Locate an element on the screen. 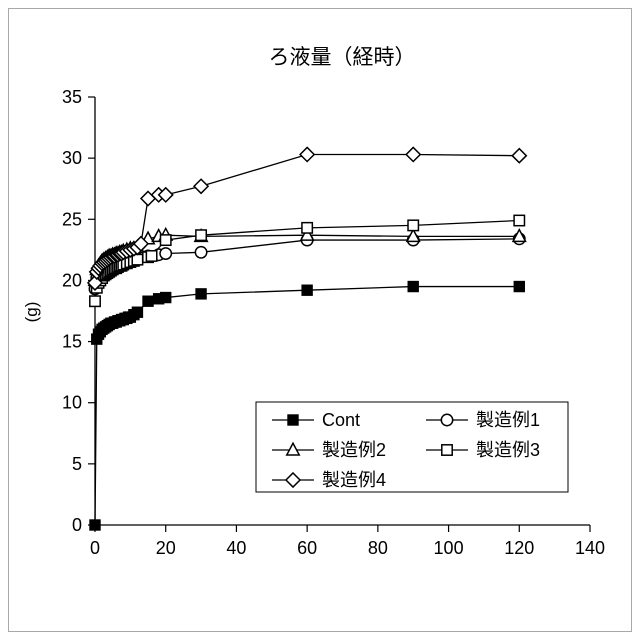  legend-entry: 製造例3 is located at coordinates (483, 450).